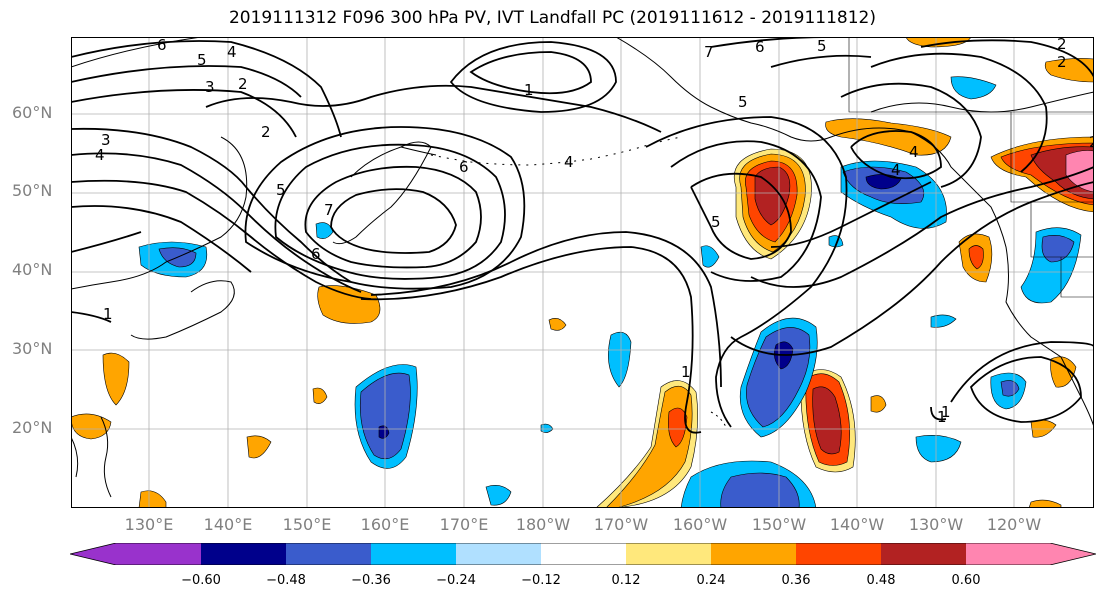  What do you see at coordinates (286, 580) in the screenshot?
I see `colorbar-tick-label: −0.48` at bounding box center [286, 580].